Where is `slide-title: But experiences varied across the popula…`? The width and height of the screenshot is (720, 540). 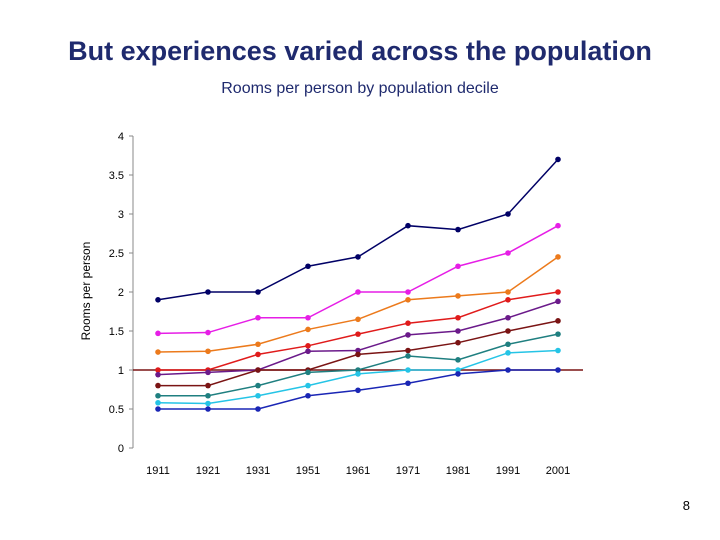 slide-title: But experiences varied across the popula… is located at coordinates (360, 51).